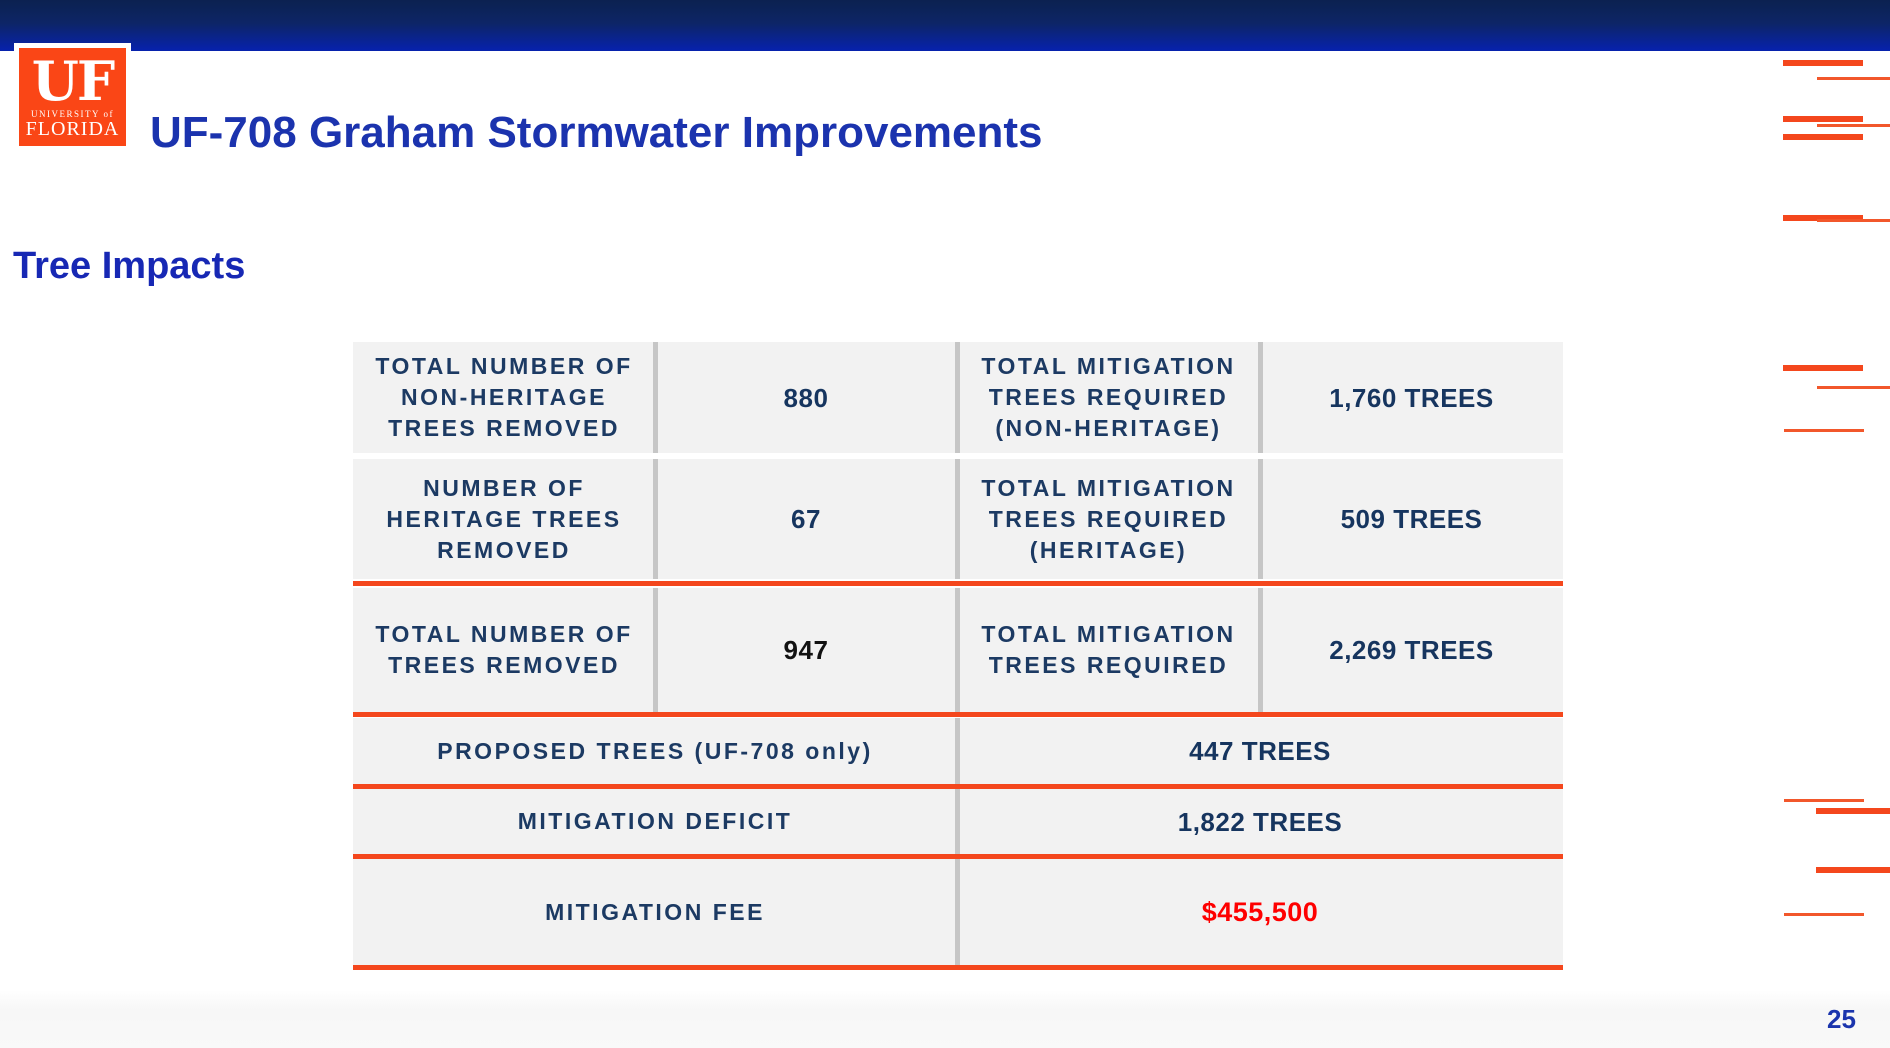 The image size is (1890, 1048). I want to click on row3-value: 947, so click(806, 650).